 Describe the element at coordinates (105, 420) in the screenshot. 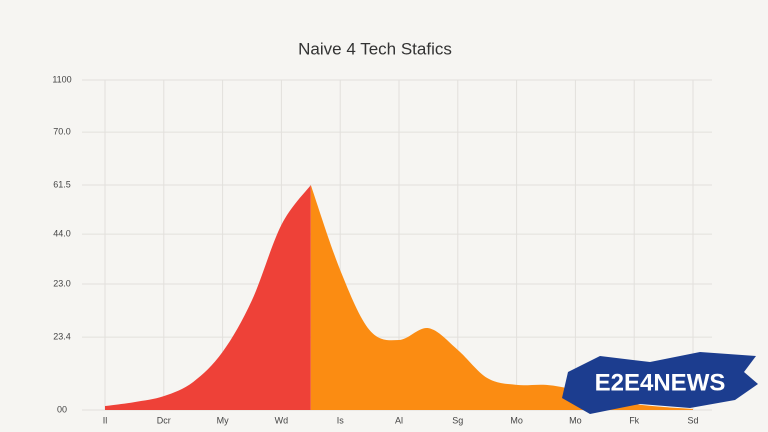

I see `x-tick-label: Il` at that location.